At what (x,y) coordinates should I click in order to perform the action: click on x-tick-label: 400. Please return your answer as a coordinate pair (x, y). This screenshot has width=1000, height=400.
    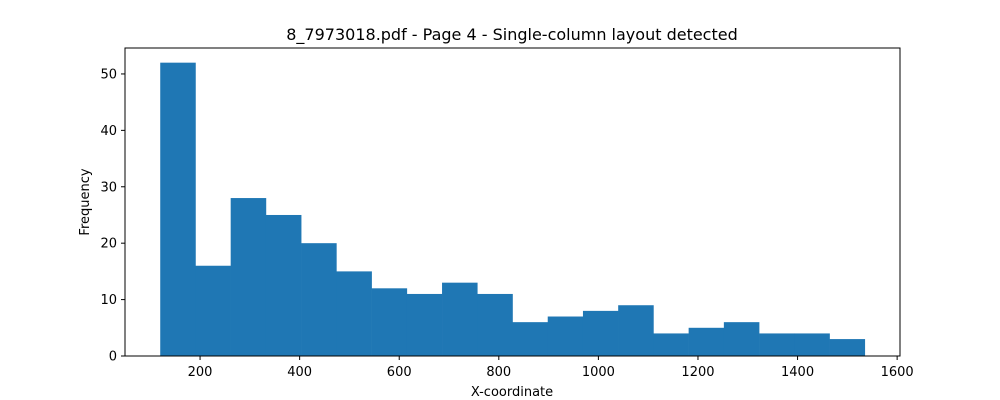
    Looking at the image, I should click on (299, 372).